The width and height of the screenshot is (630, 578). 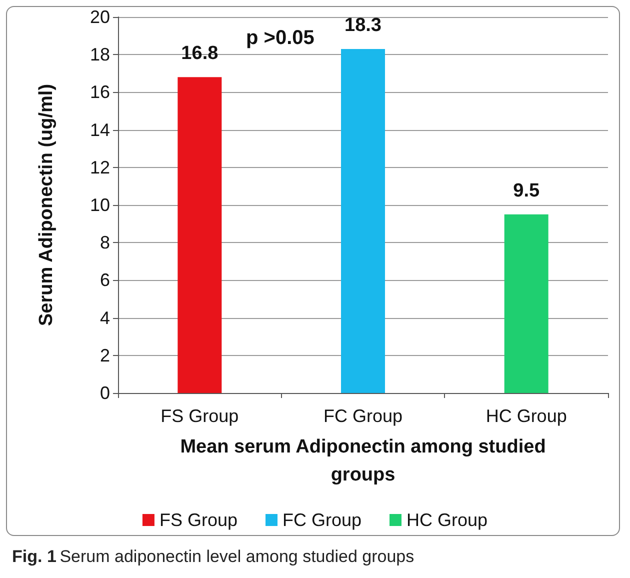 I want to click on x-axis-title: Mean serum Adiponectin among studied groups, so click(x=363, y=461).